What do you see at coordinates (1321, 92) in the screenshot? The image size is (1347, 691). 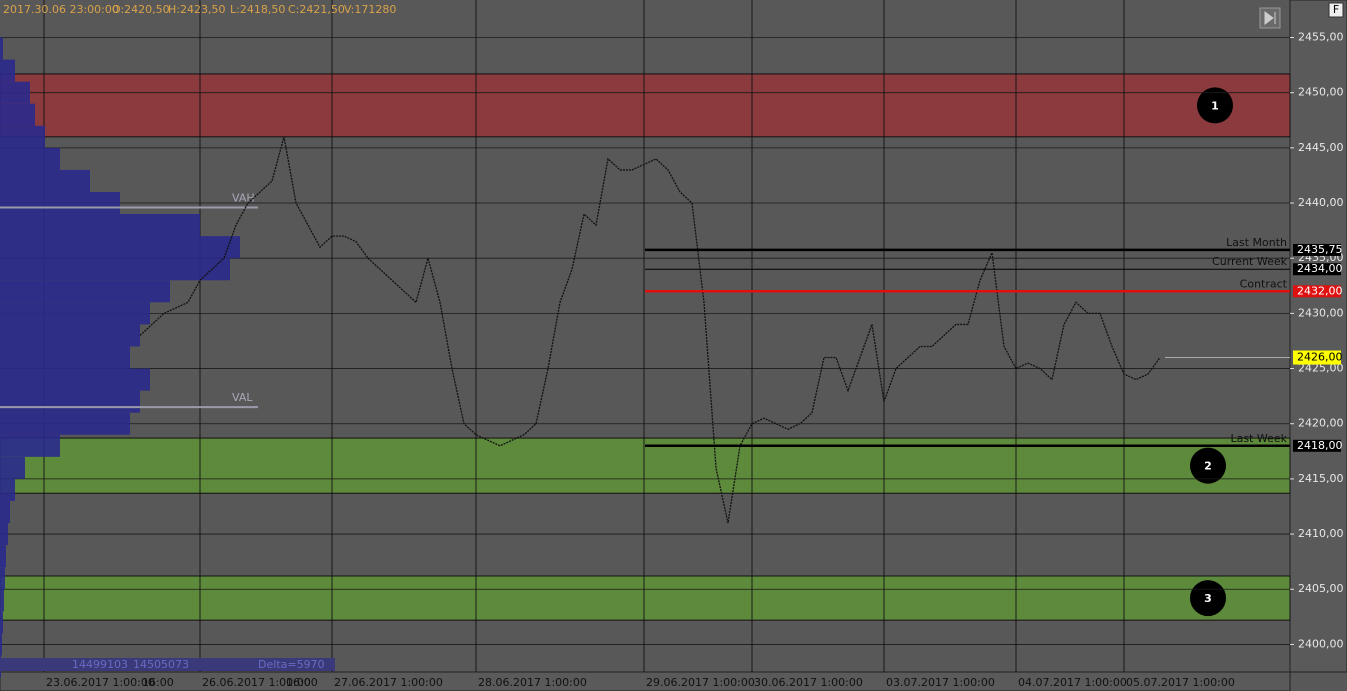 I see `y-tick-label: 2450,00` at bounding box center [1321, 92].